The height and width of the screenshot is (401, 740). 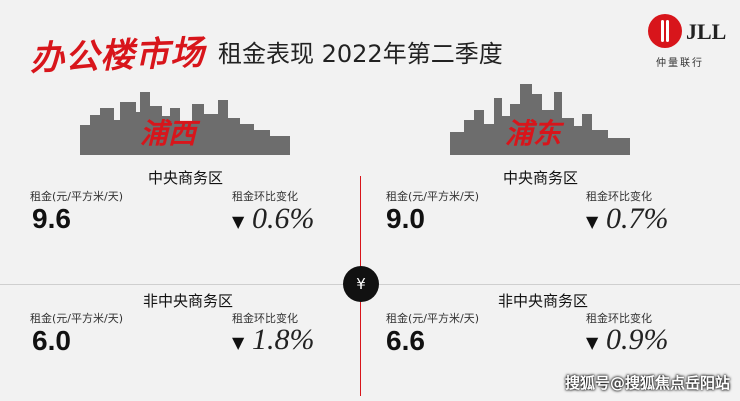 I want to click on change-value: 0.9%, so click(x=637, y=339).